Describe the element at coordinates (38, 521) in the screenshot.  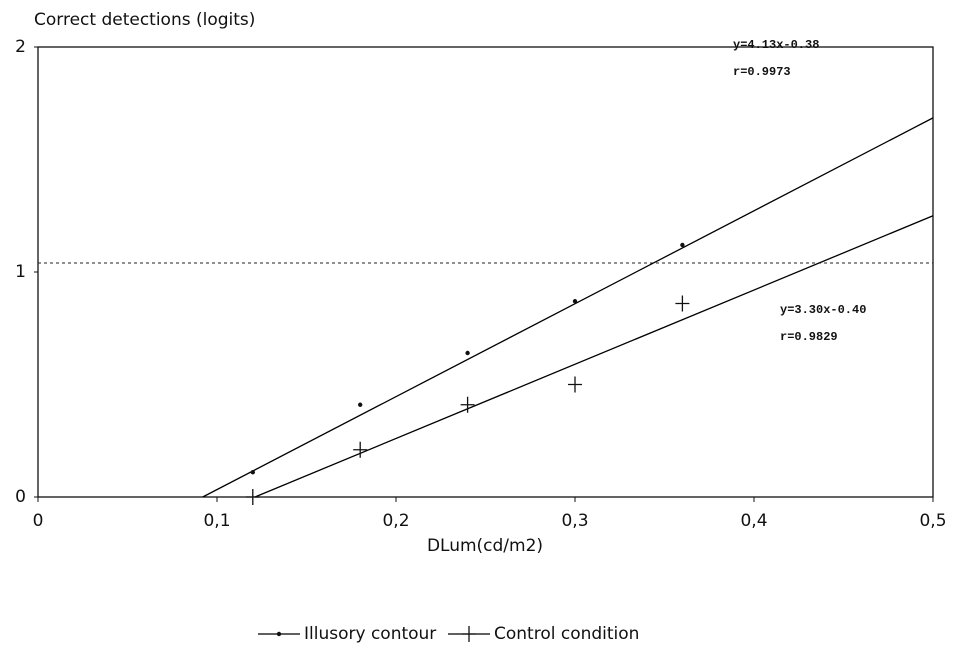
I see `x-tick-label: 0` at that location.